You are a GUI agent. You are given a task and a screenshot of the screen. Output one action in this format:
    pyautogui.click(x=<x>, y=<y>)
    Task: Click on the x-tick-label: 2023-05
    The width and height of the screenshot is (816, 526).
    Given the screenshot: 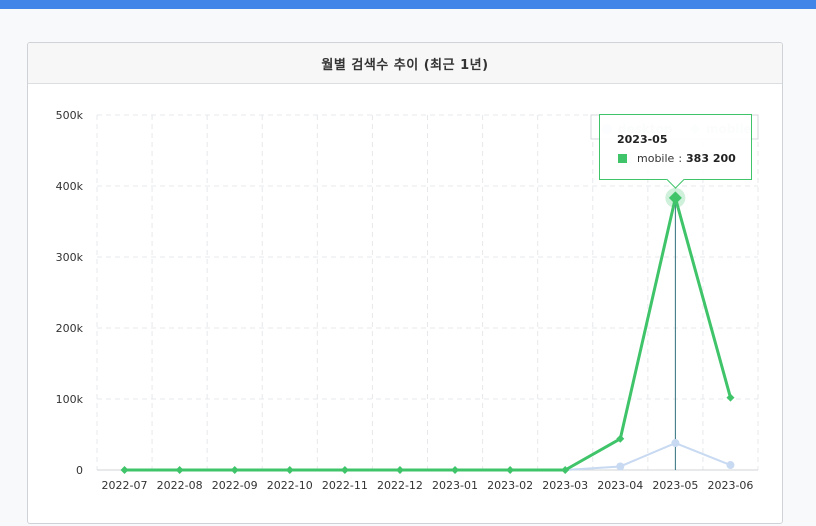 What is the action you would take?
    pyautogui.click(x=675, y=485)
    